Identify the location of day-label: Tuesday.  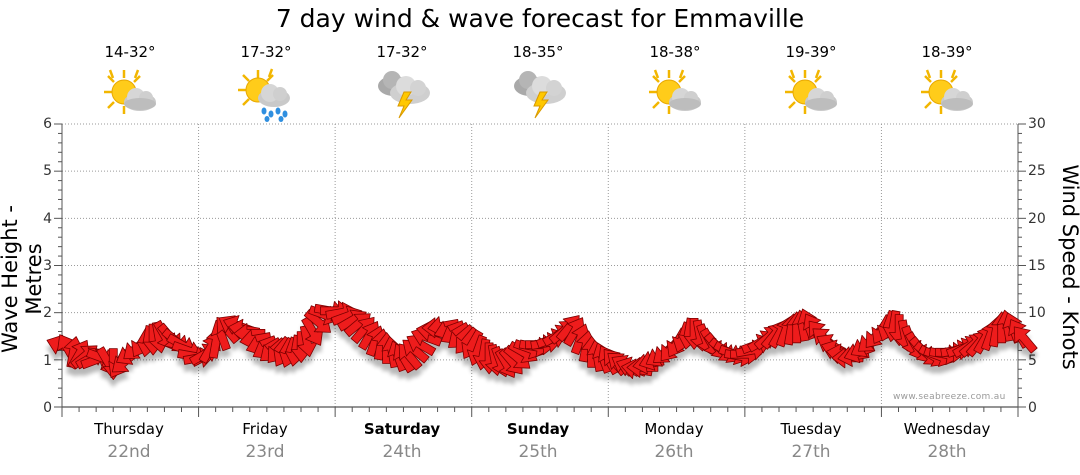
(811, 429).